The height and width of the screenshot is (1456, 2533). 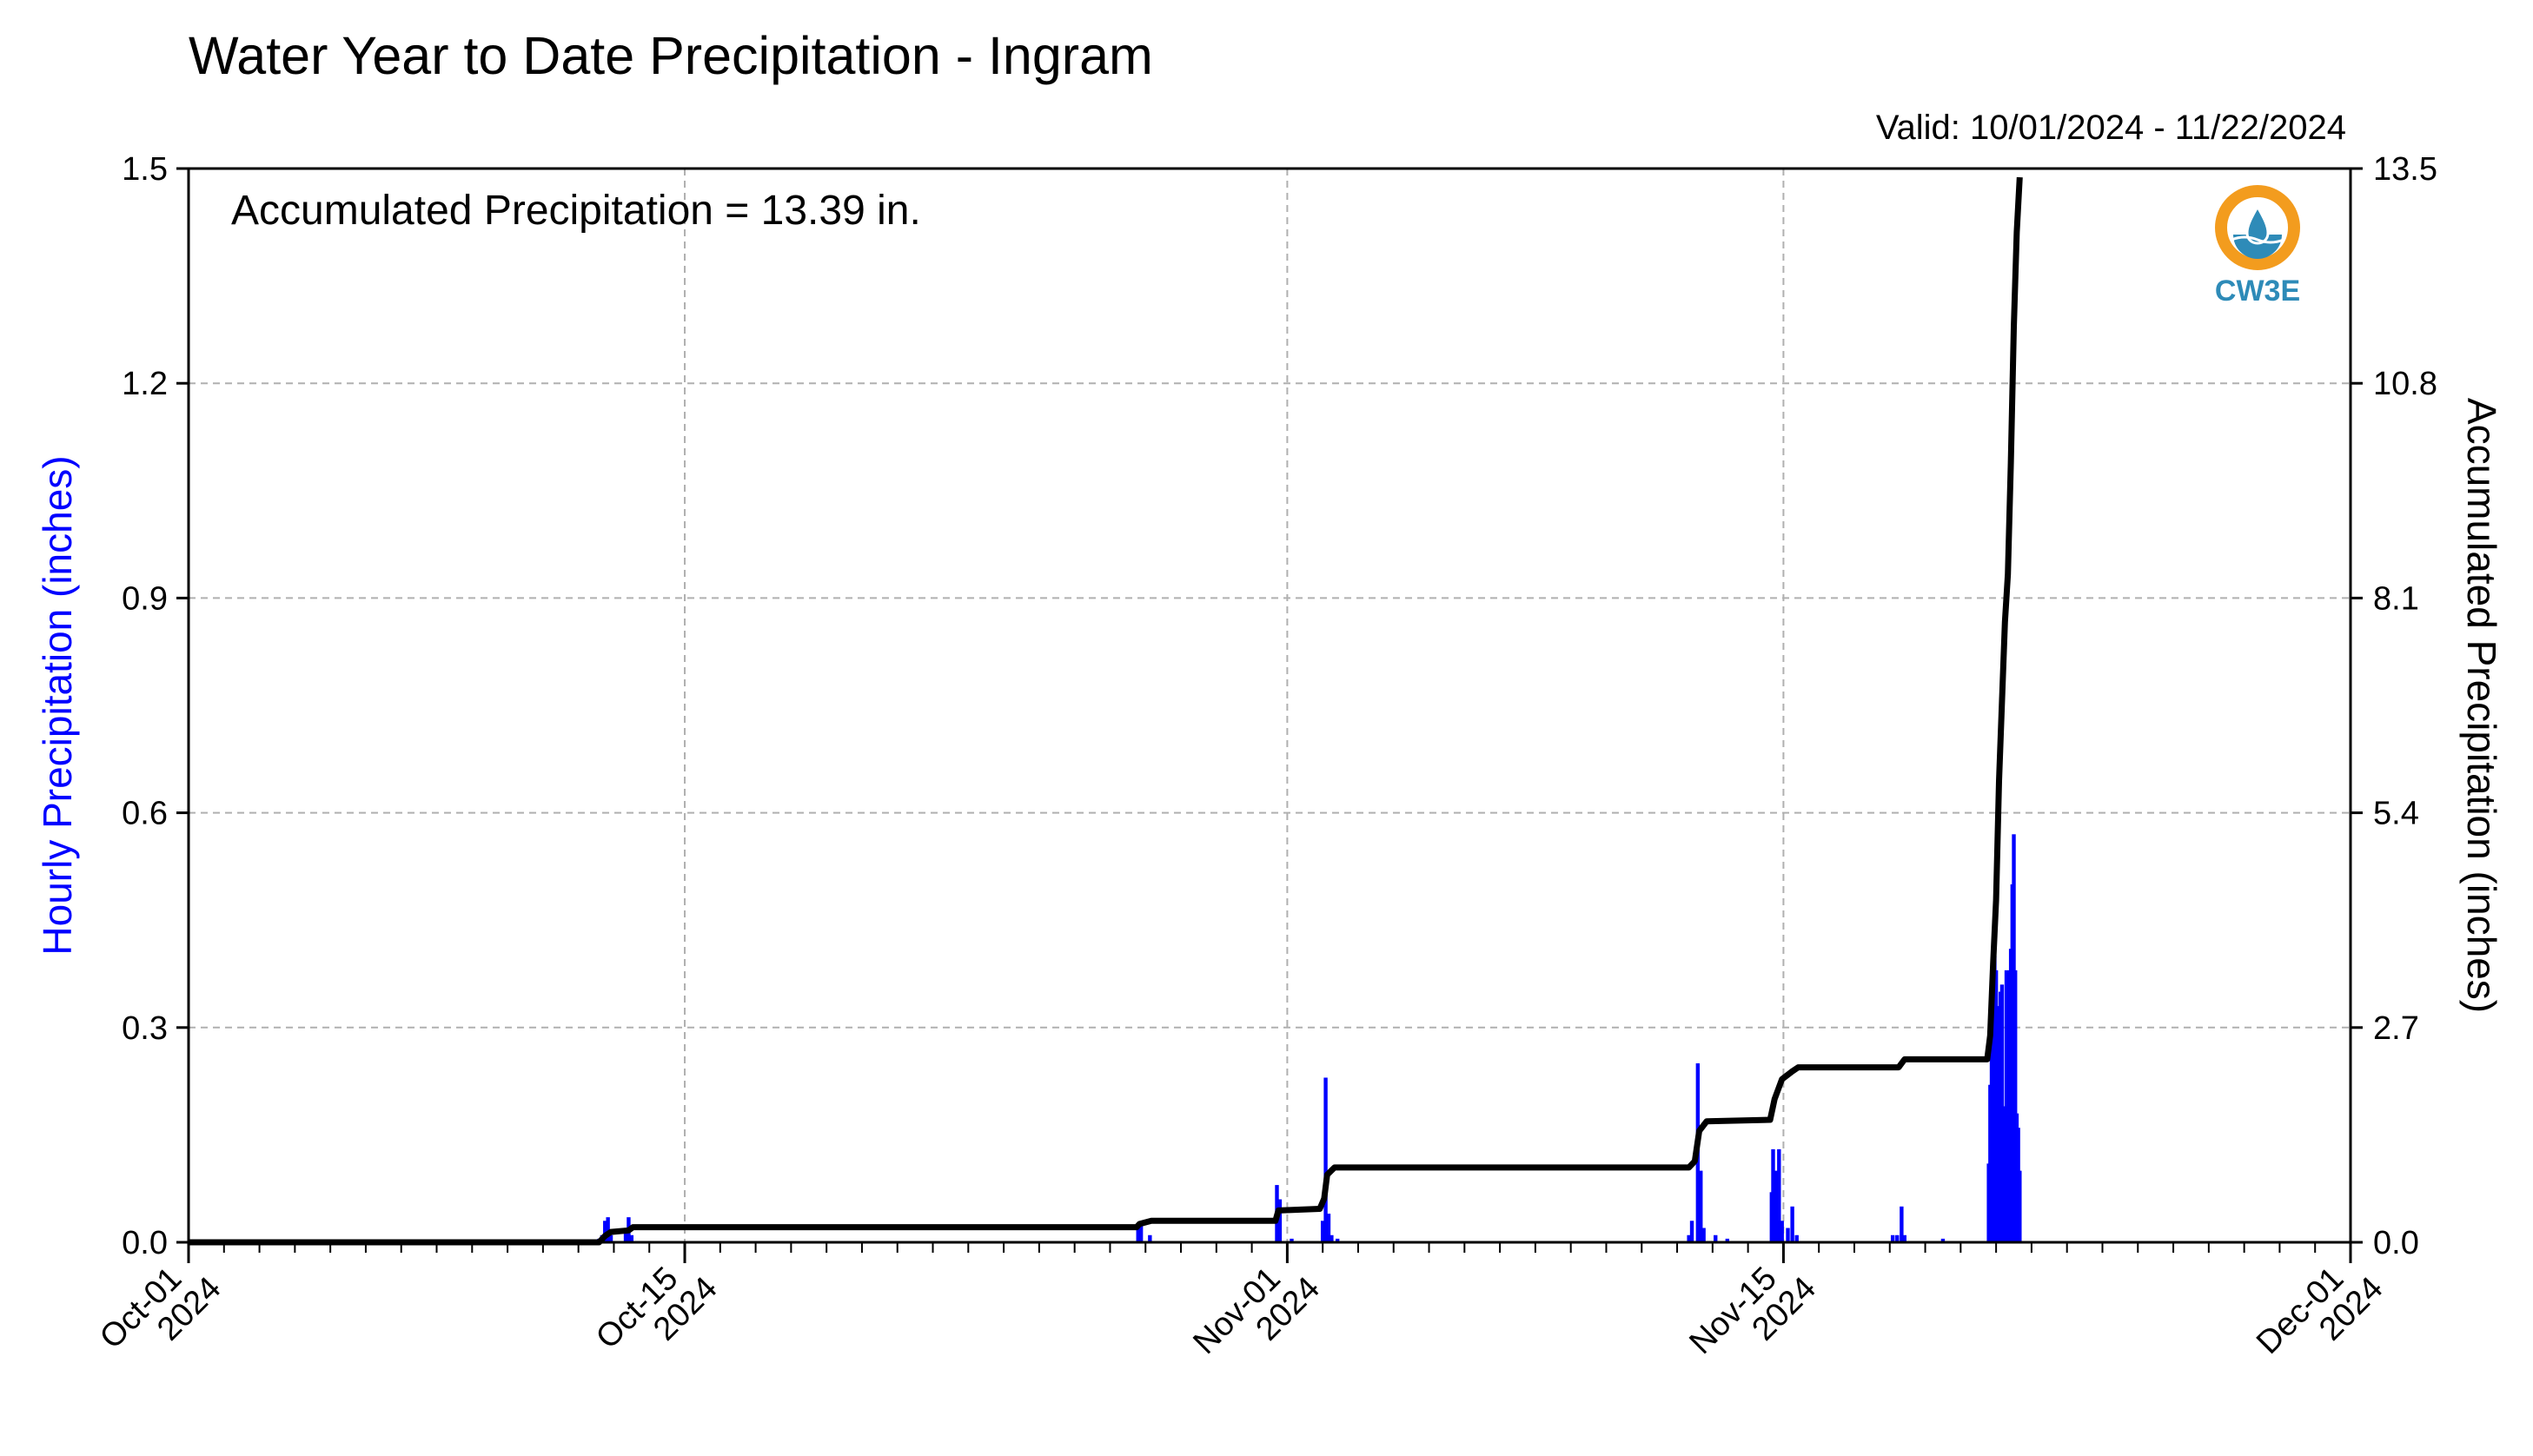 What do you see at coordinates (145, 1243) in the screenshot?
I see `y-left-tick-label: 0.0` at bounding box center [145, 1243].